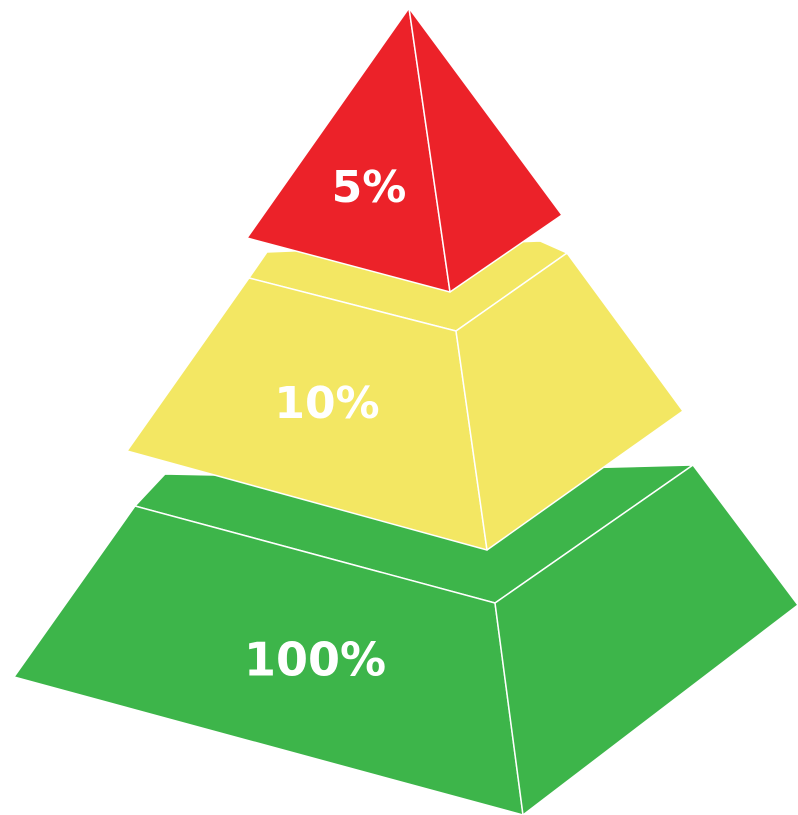 This screenshot has height=815, width=798. What do you see at coordinates (569, 401) in the screenshot?
I see `tier-middle-right-face` at bounding box center [569, 401].